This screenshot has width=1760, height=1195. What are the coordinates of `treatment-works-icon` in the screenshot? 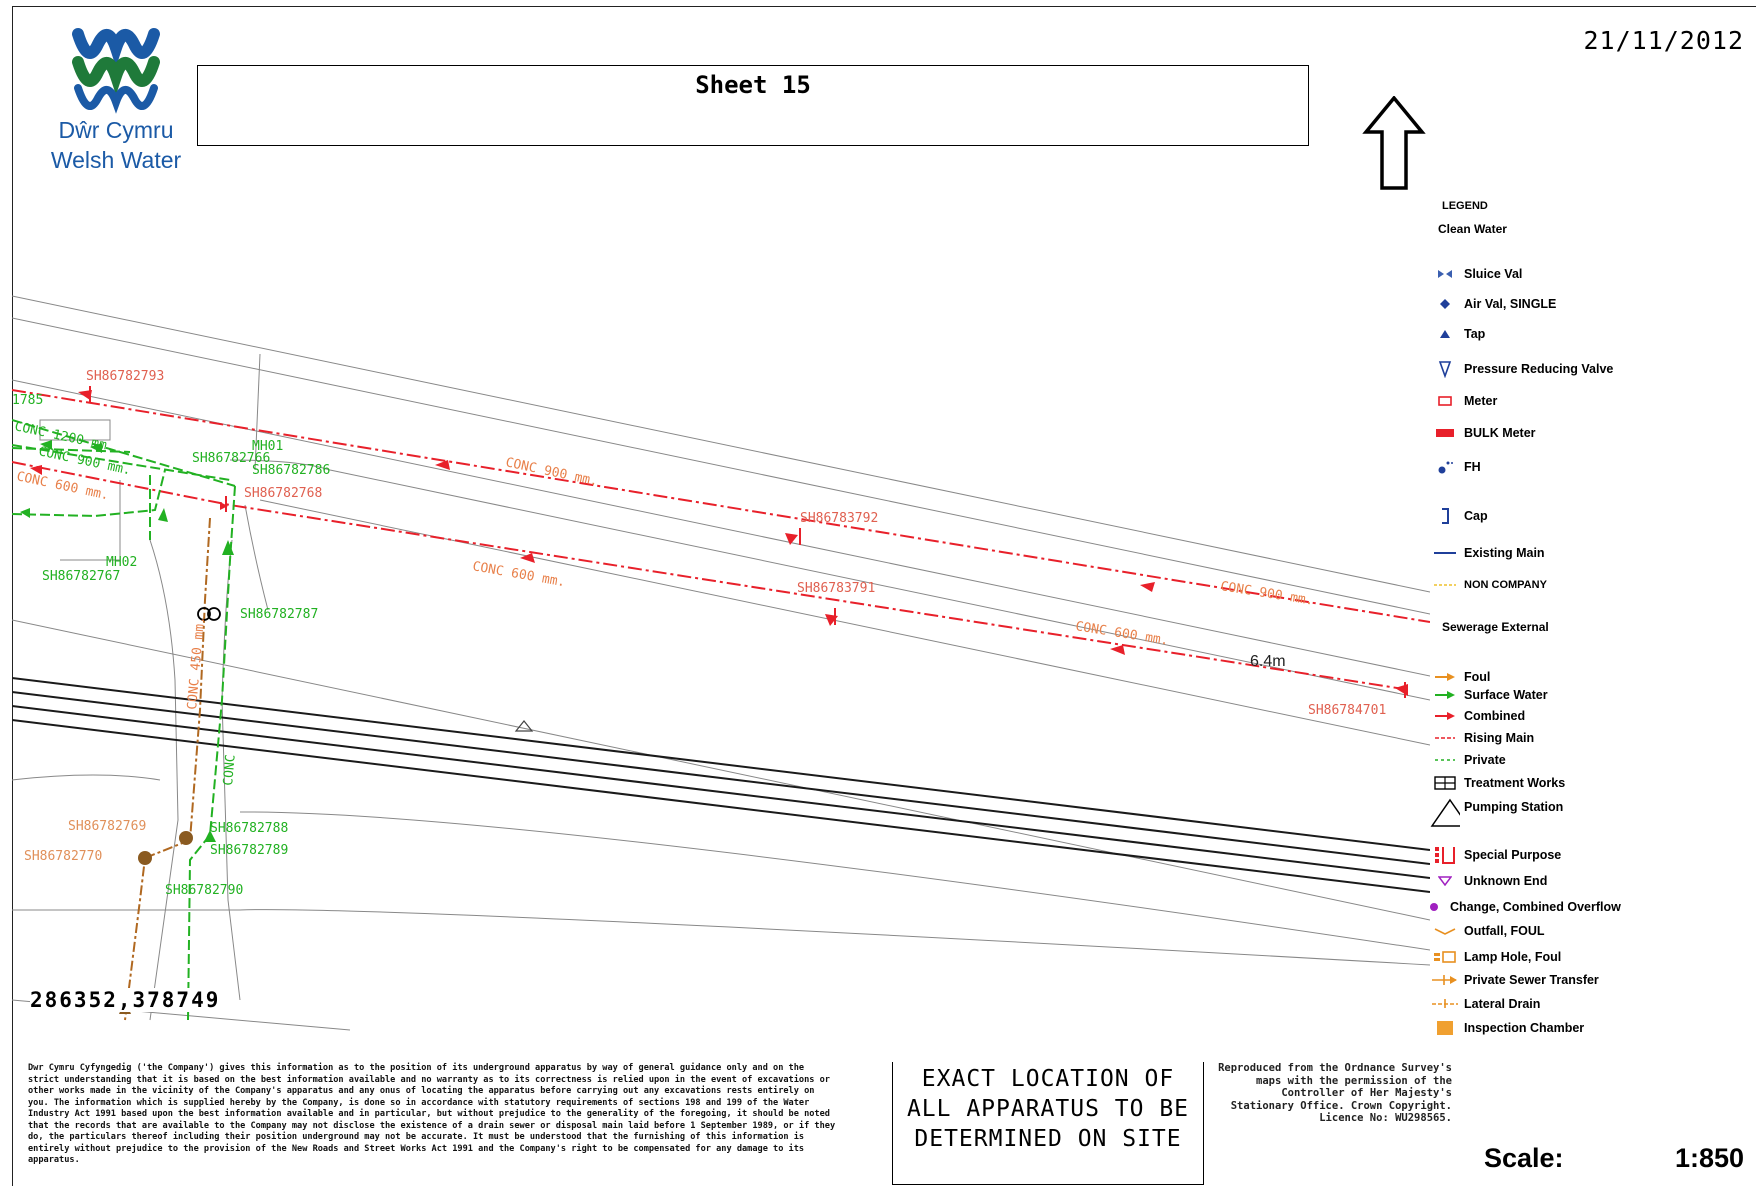 It's located at (1445, 783).